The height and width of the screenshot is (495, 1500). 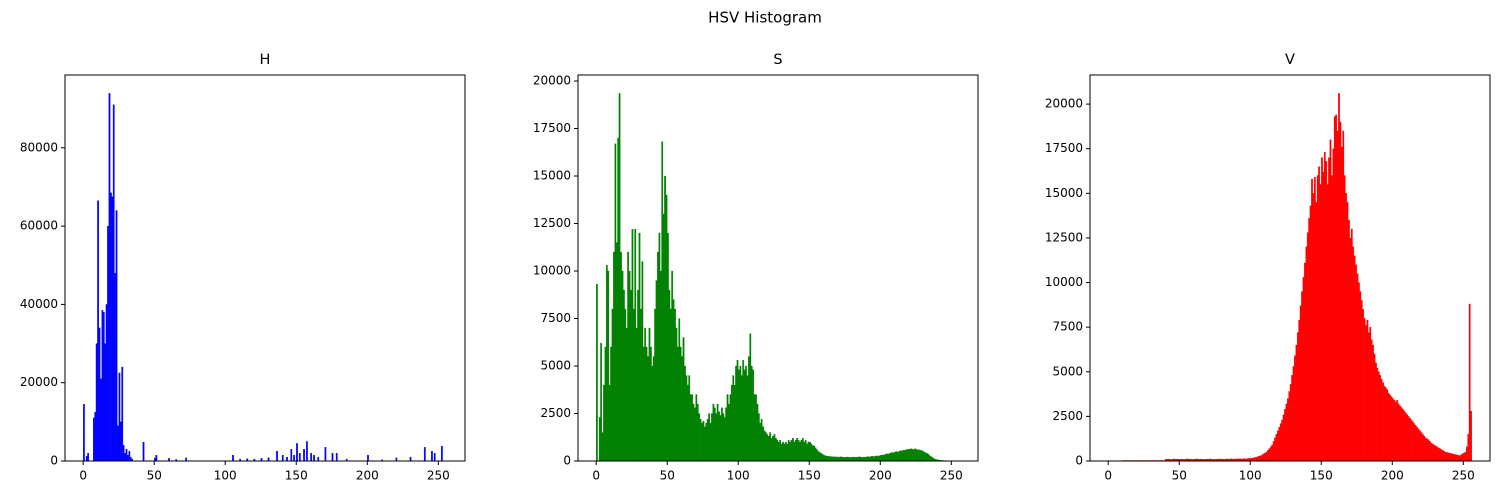 I want to click on x-tick-label: 250, so click(x=1463, y=476).